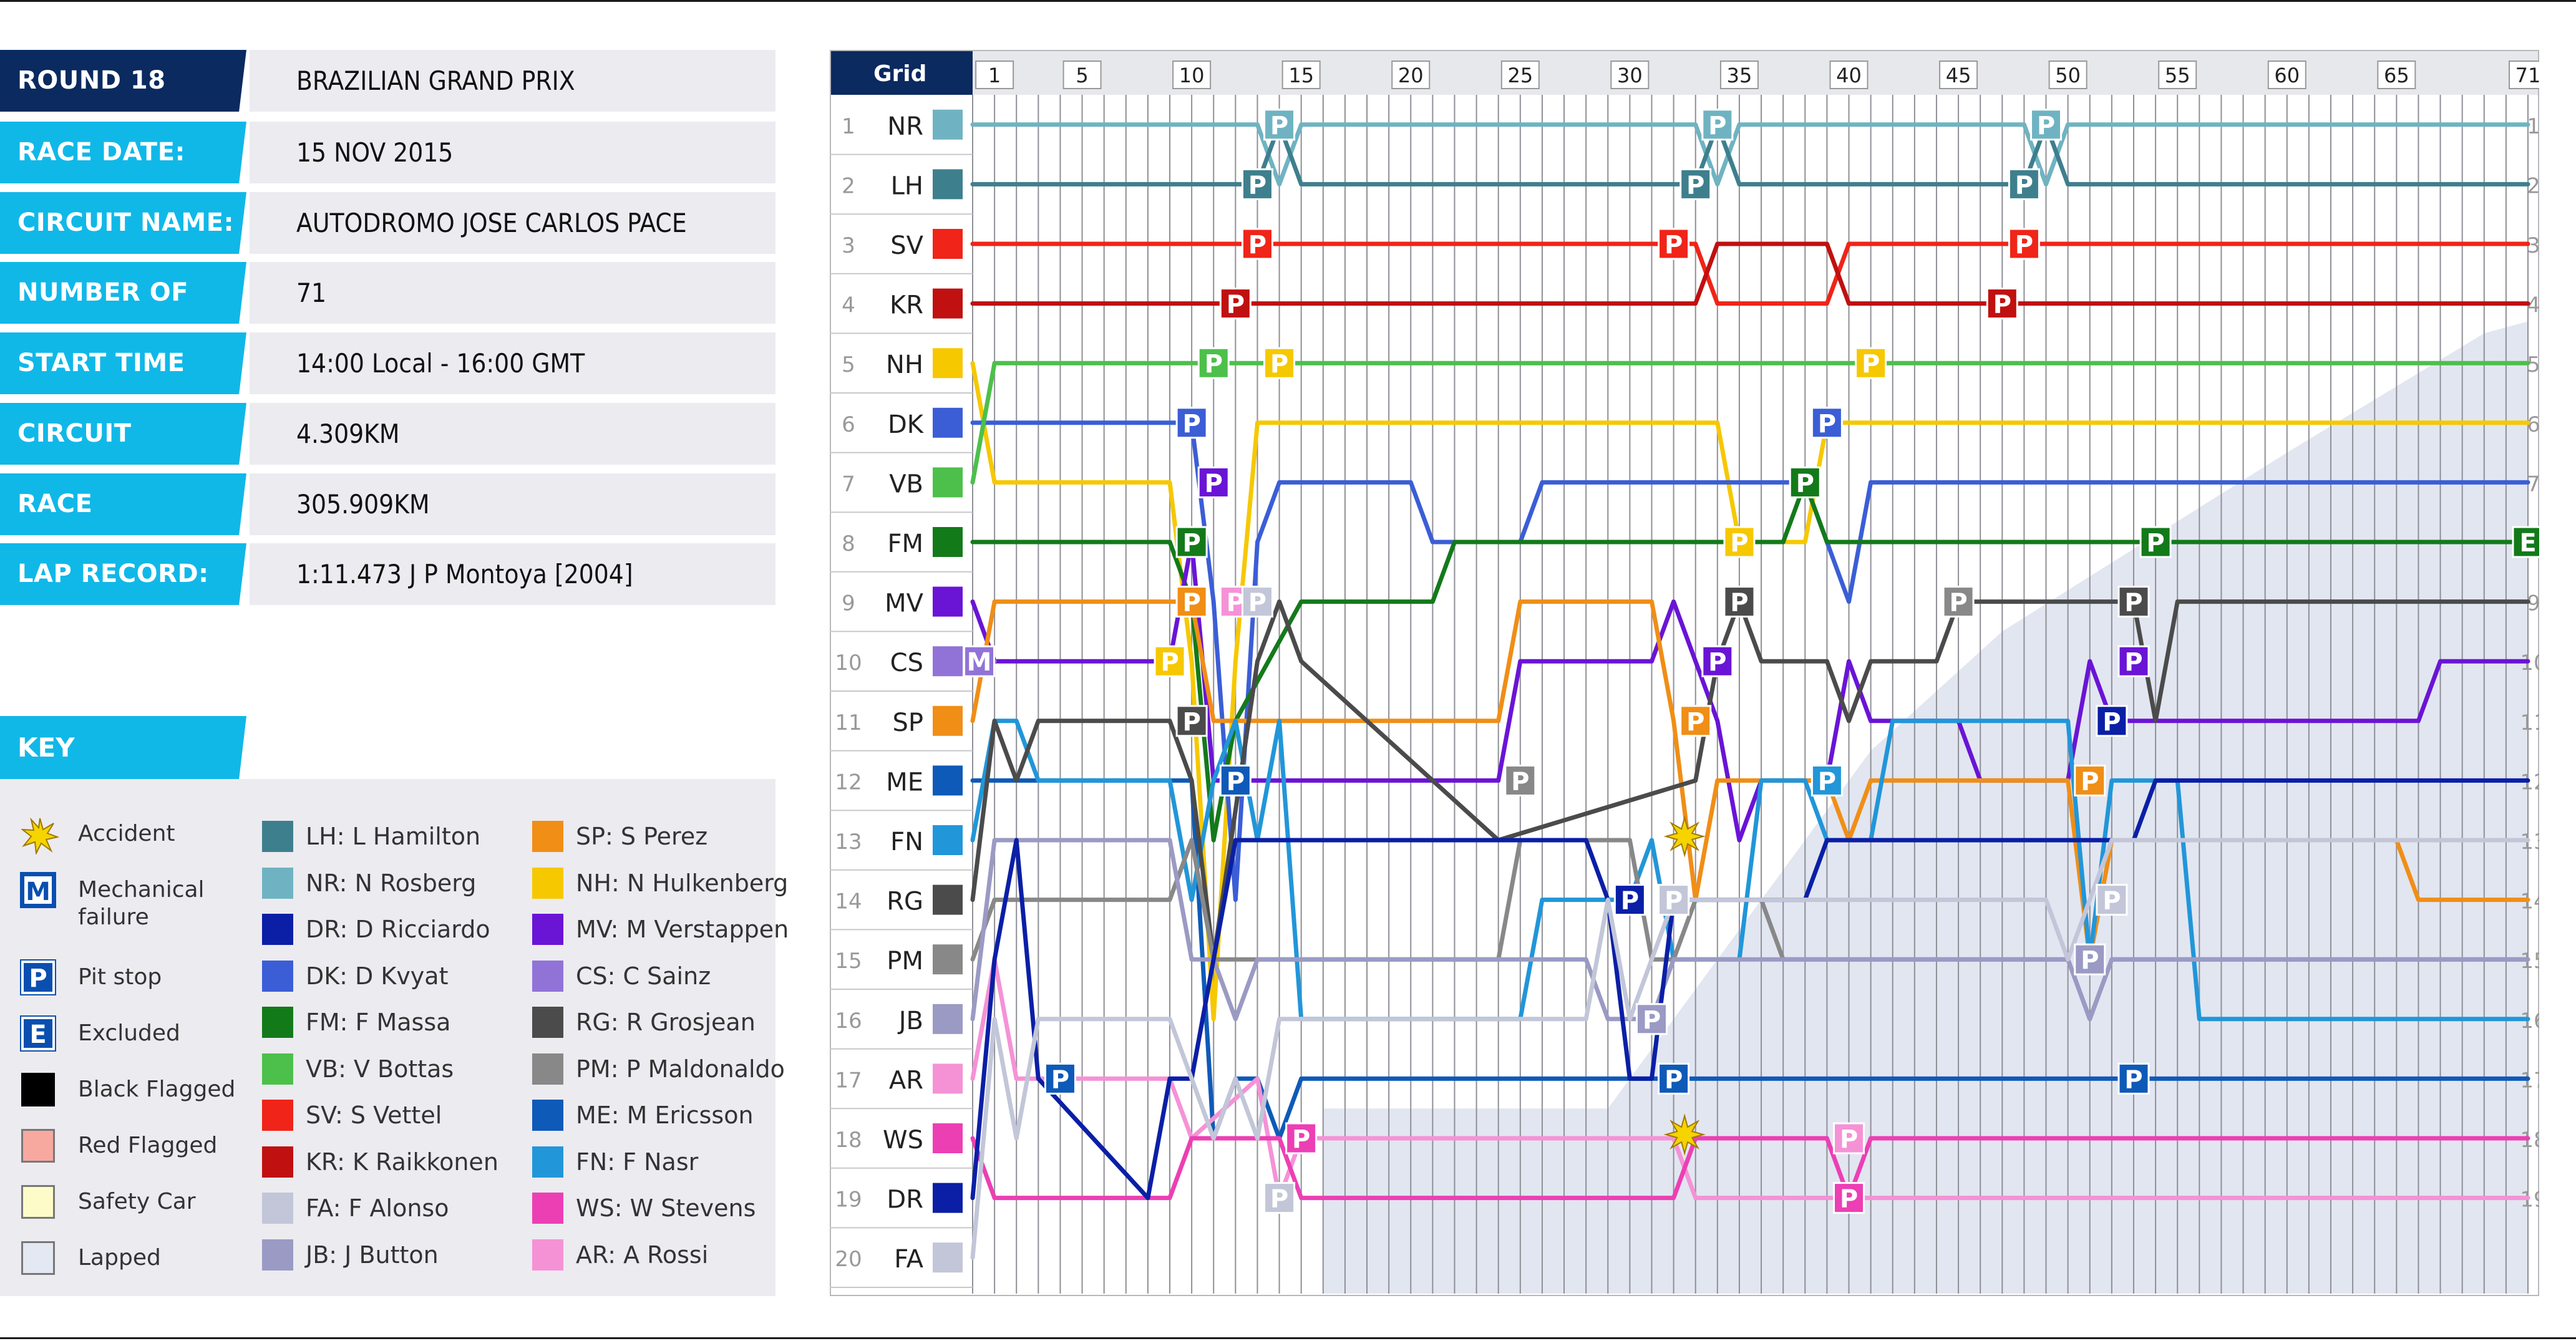  What do you see at coordinates (848, 484) in the screenshot?
I see `grid-position-number: 7` at bounding box center [848, 484].